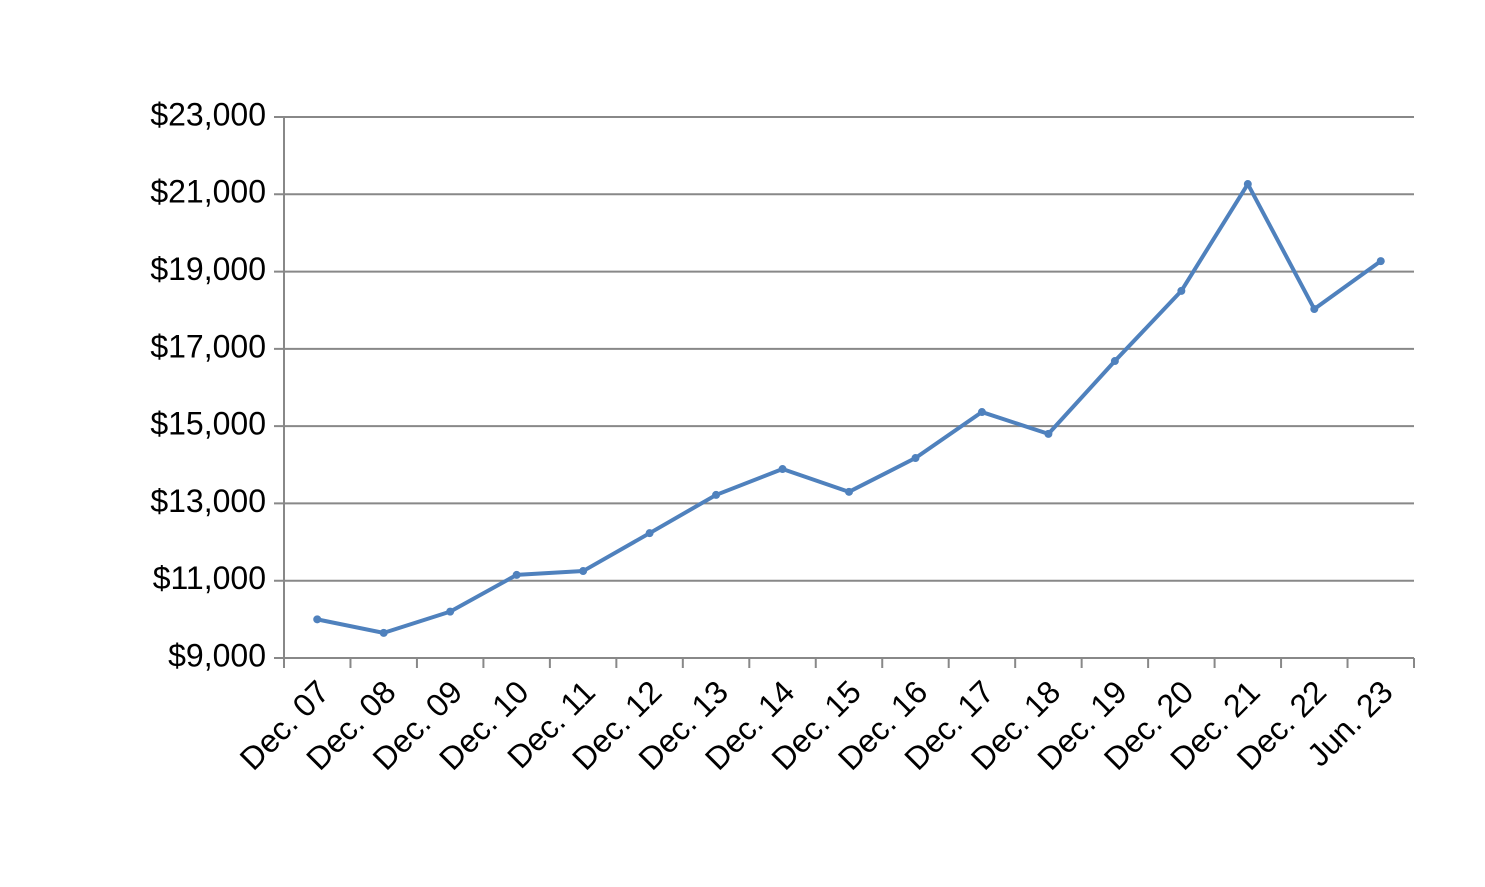 The height and width of the screenshot is (887, 1485). I want to click on y-tick-label: $21,000, so click(208, 192).